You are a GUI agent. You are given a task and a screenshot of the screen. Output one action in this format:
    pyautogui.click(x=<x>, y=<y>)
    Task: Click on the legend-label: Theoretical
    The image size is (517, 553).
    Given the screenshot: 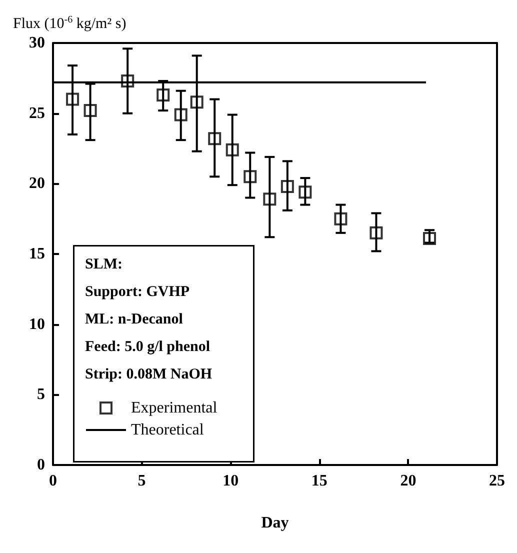 What is the action you would take?
    pyautogui.click(x=167, y=430)
    